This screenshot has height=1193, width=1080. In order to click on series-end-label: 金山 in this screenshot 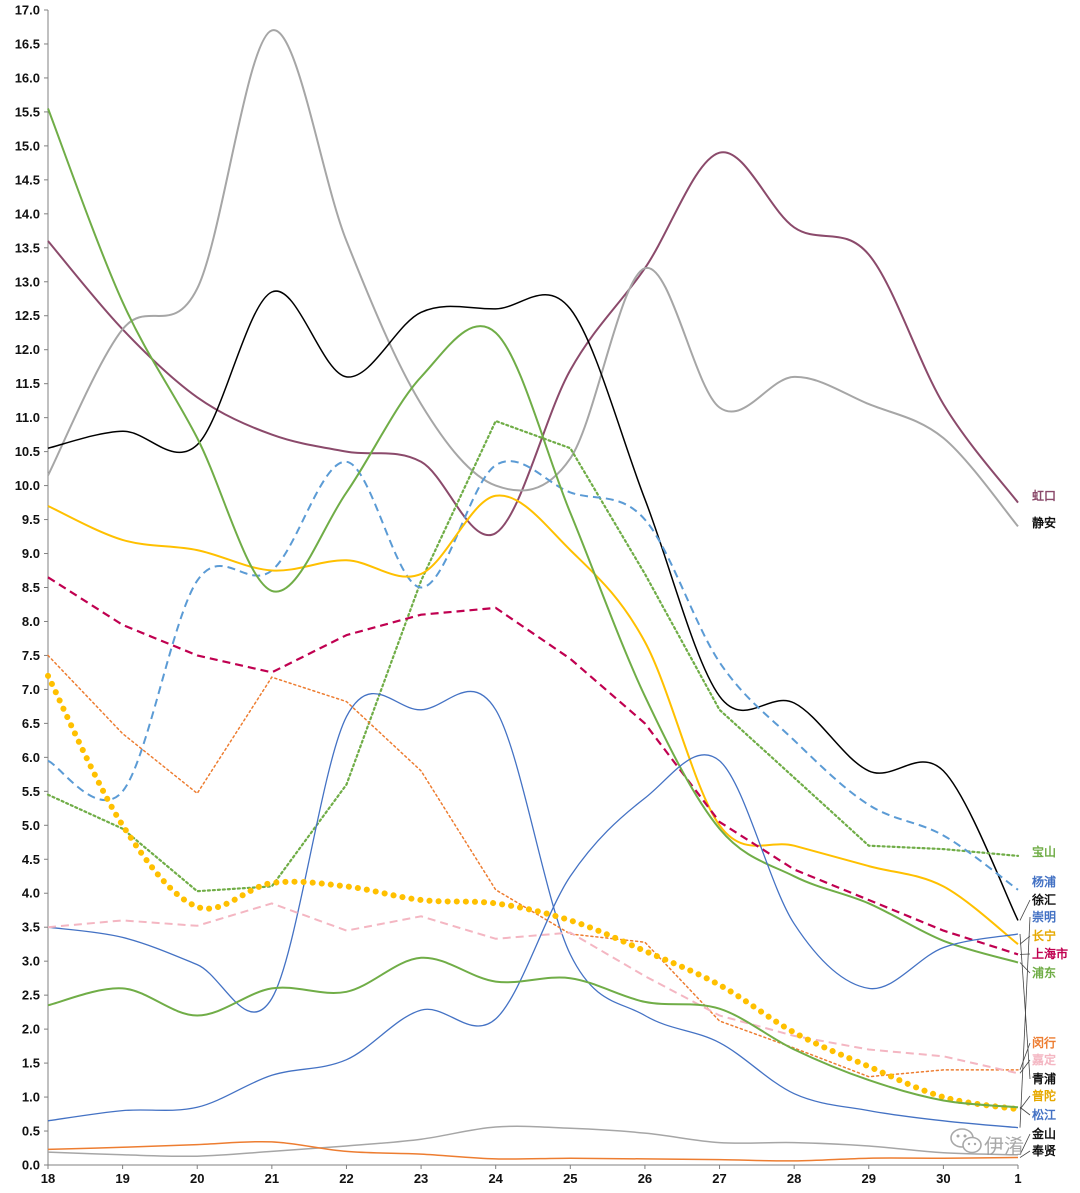, I will do `click(1043, 1133)`.